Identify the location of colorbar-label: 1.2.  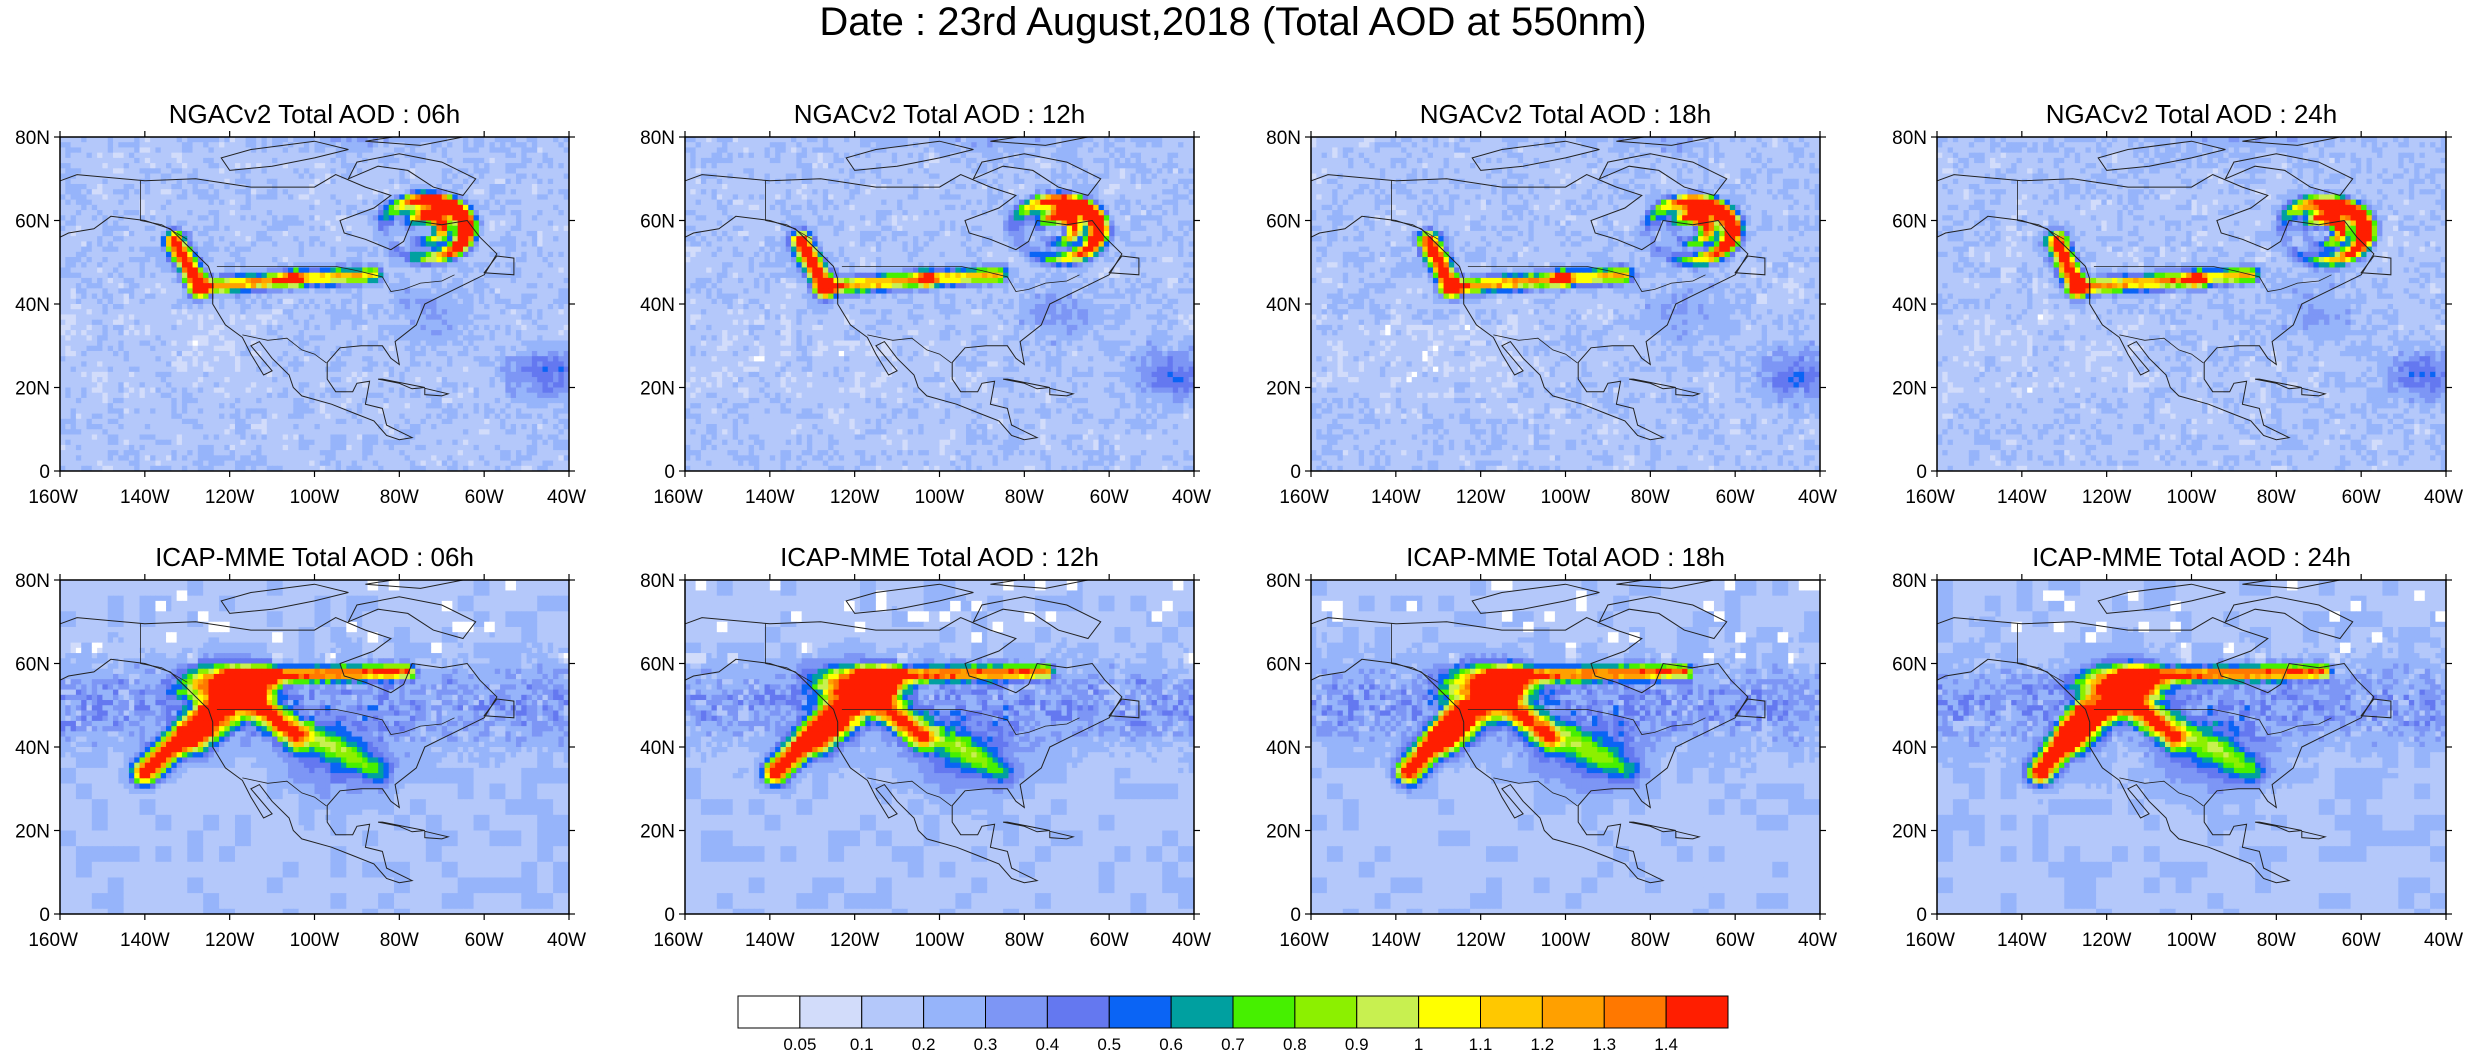
(1543, 1044).